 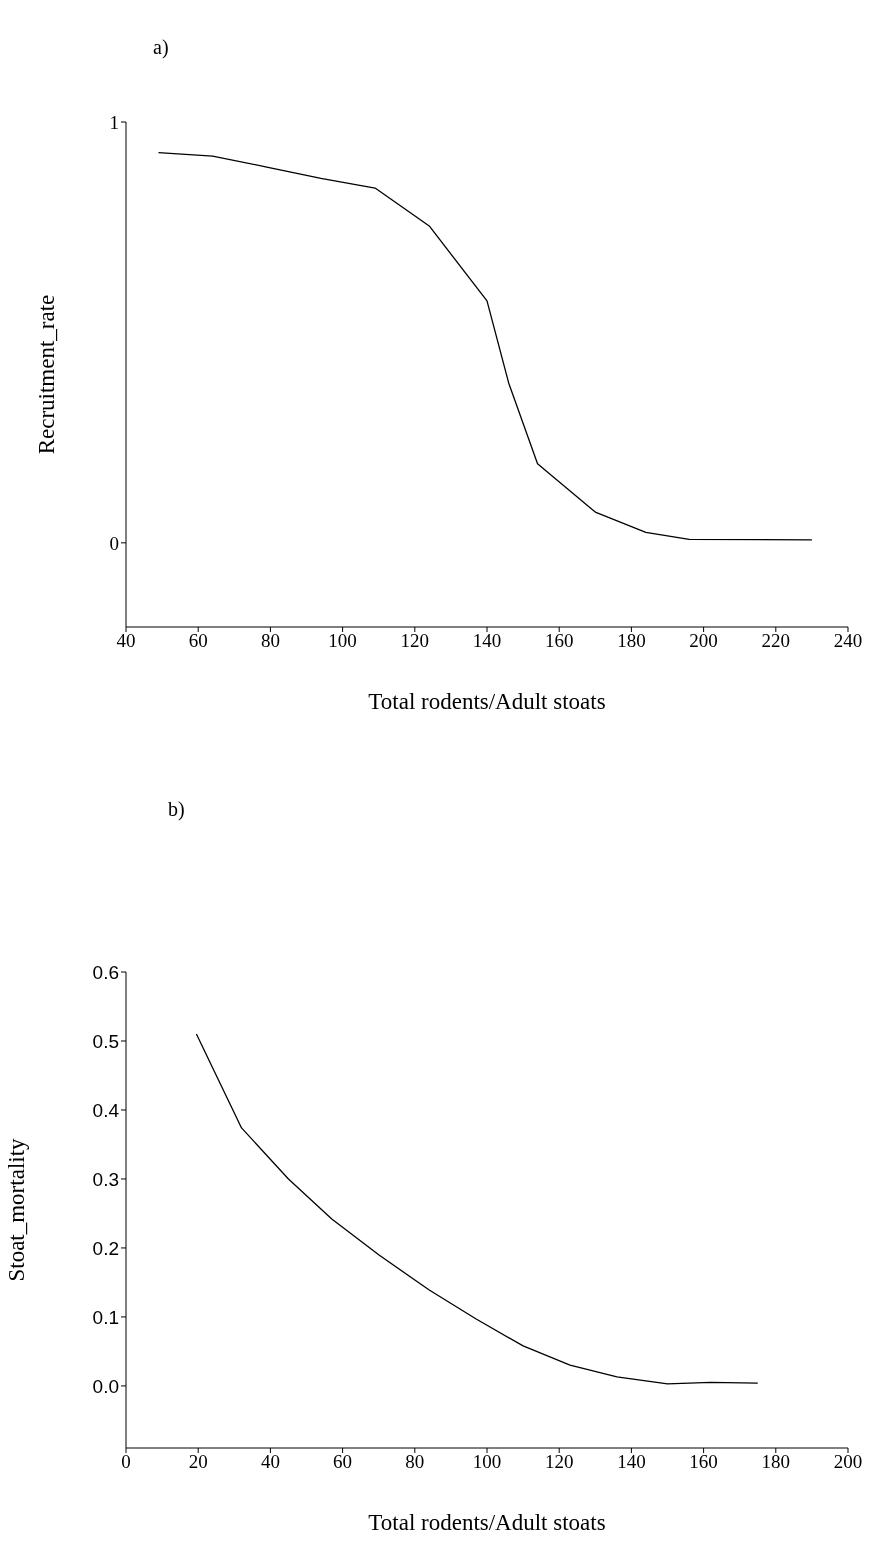 I want to click on y-tick-label: 0.6, so click(x=105, y=972).